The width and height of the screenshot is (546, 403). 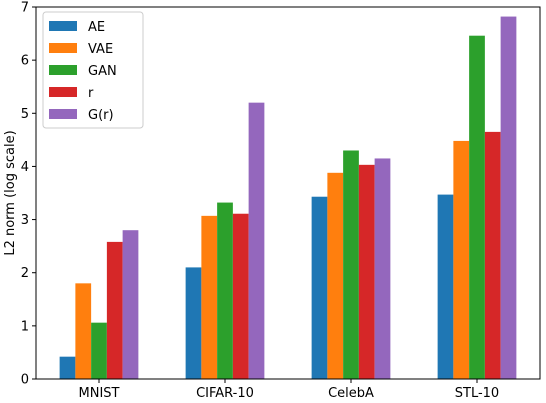 I want to click on y-tick-label: 2, so click(x=25, y=273).